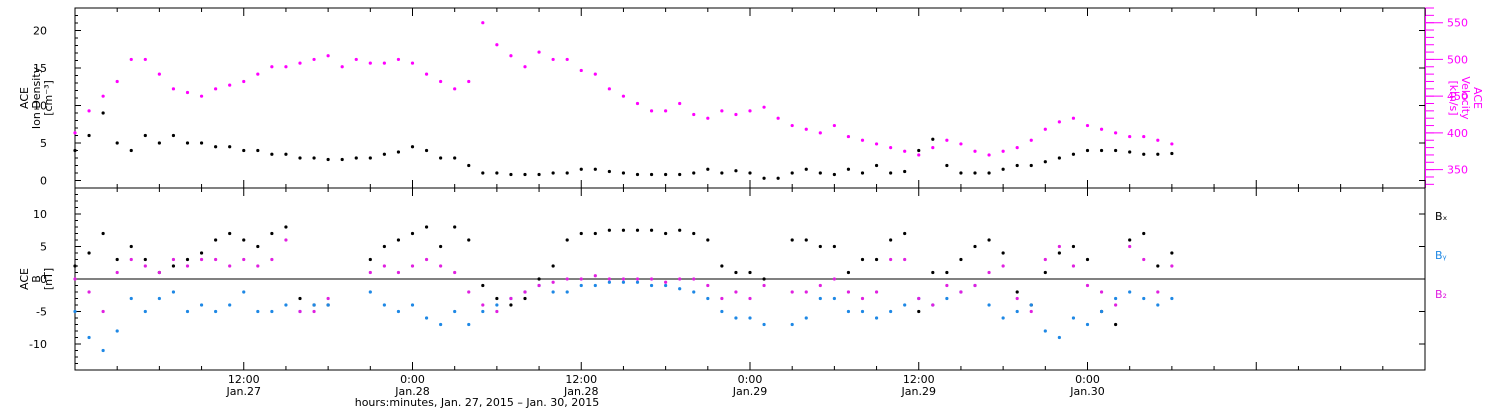 The width and height of the screenshot is (1500, 410). I want to click on y-tick-label: 0, so click(43, 279).